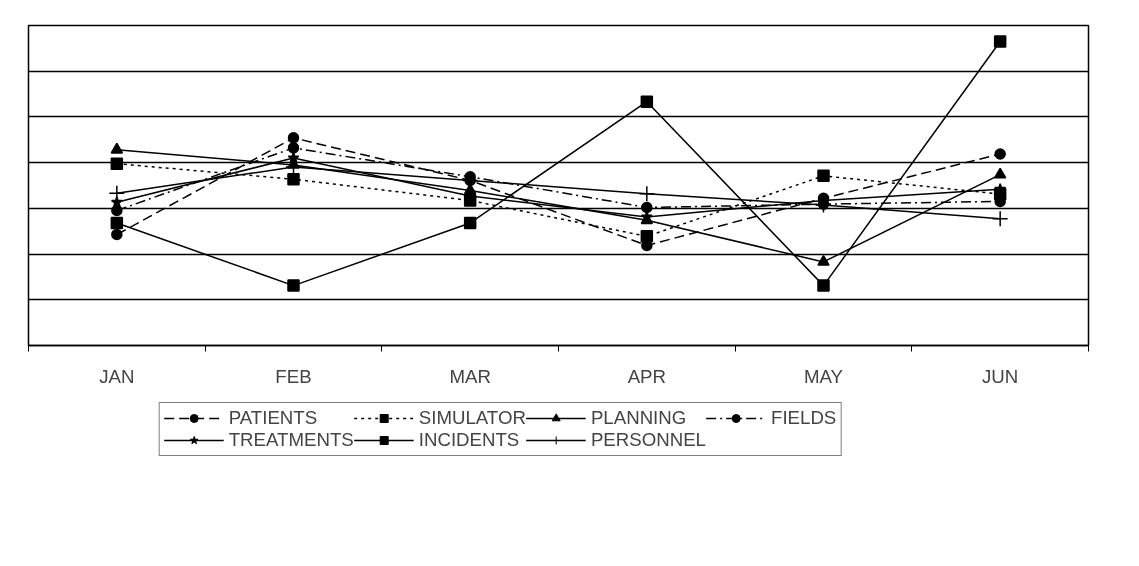 The image size is (1139, 566). Describe the element at coordinates (469, 440) in the screenshot. I see `legend-label: INCIDENTS` at that location.